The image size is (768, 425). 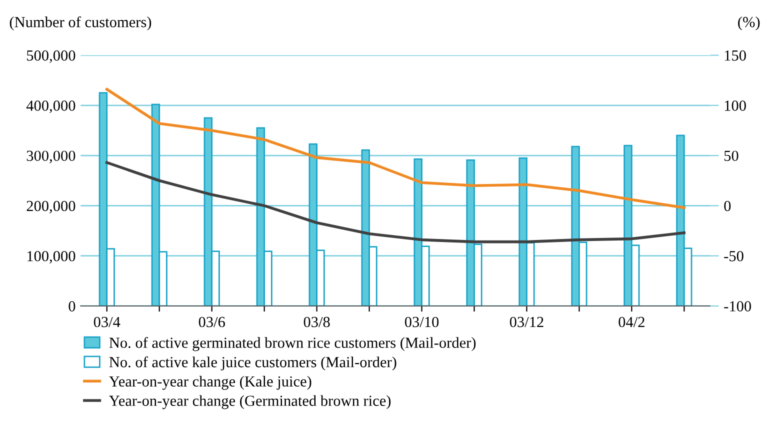 What do you see at coordinates (317, 322) in the screenshot?
I see `x-tick-label: 03/8` at bounding box center [317, 322].